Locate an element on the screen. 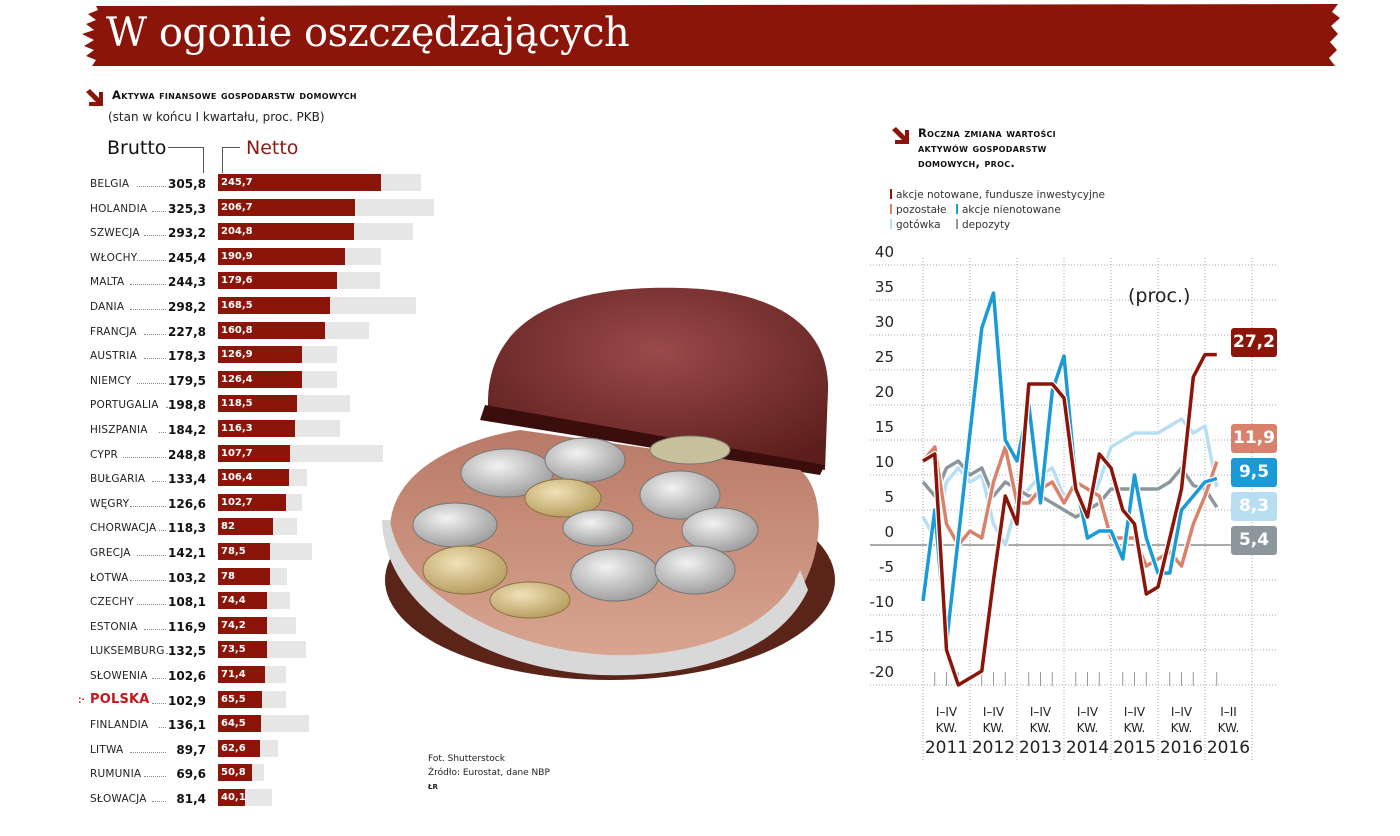 Image resolution: width=1400 pixels, height=836 pixels. country-label: LUKSEMBURG is located at coordinates (127, 651).